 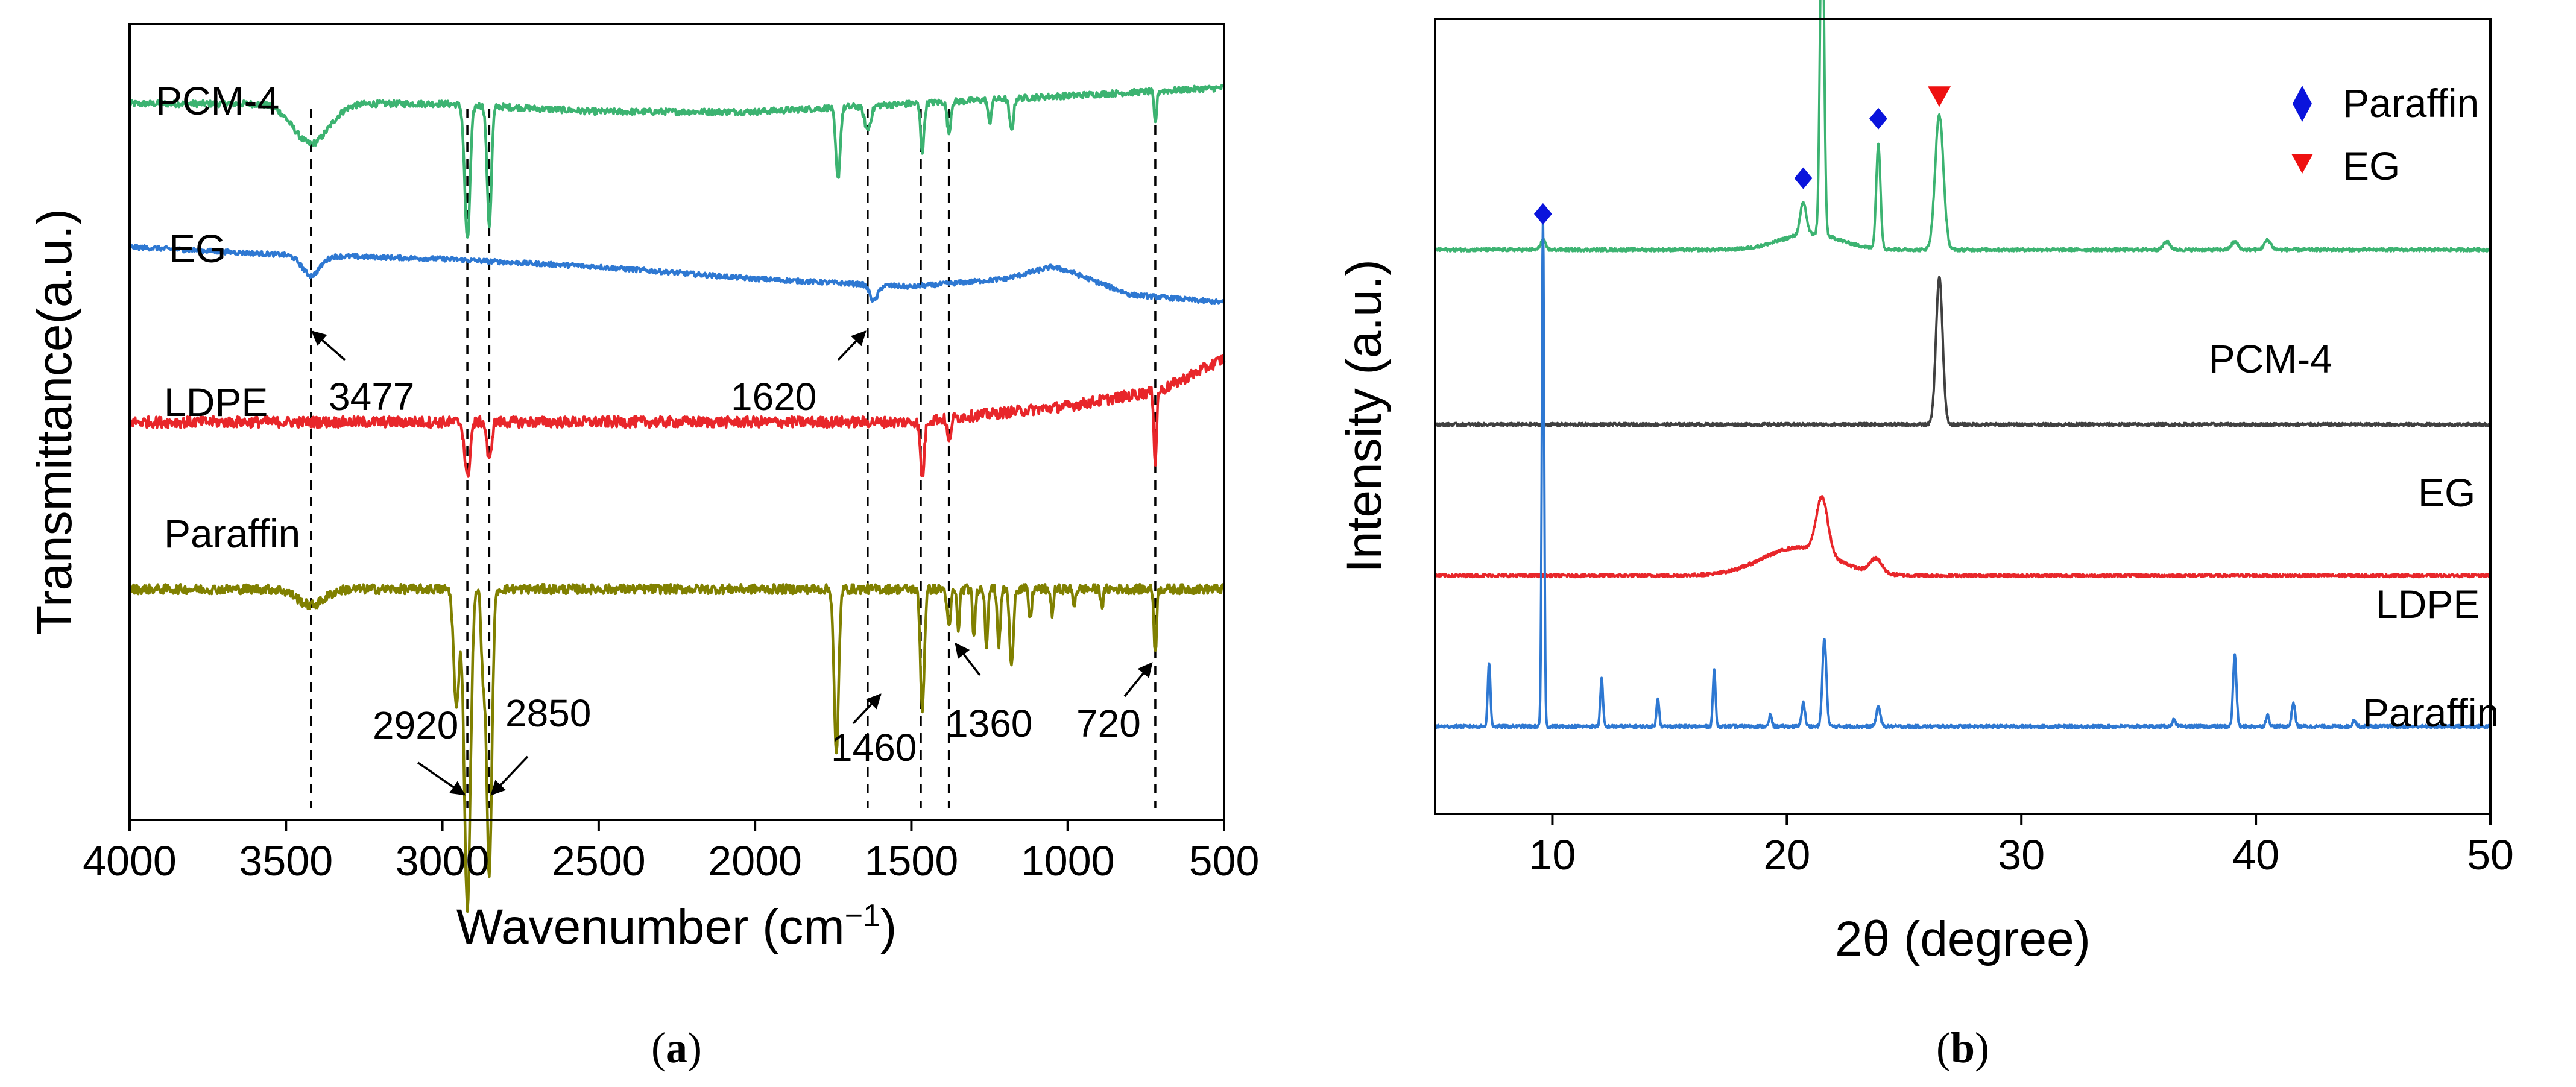 What do you see at coordinates (863, 915) in the screenshot?
I see `x-axis-title-sup: −1` at bounding box center [863, 915].